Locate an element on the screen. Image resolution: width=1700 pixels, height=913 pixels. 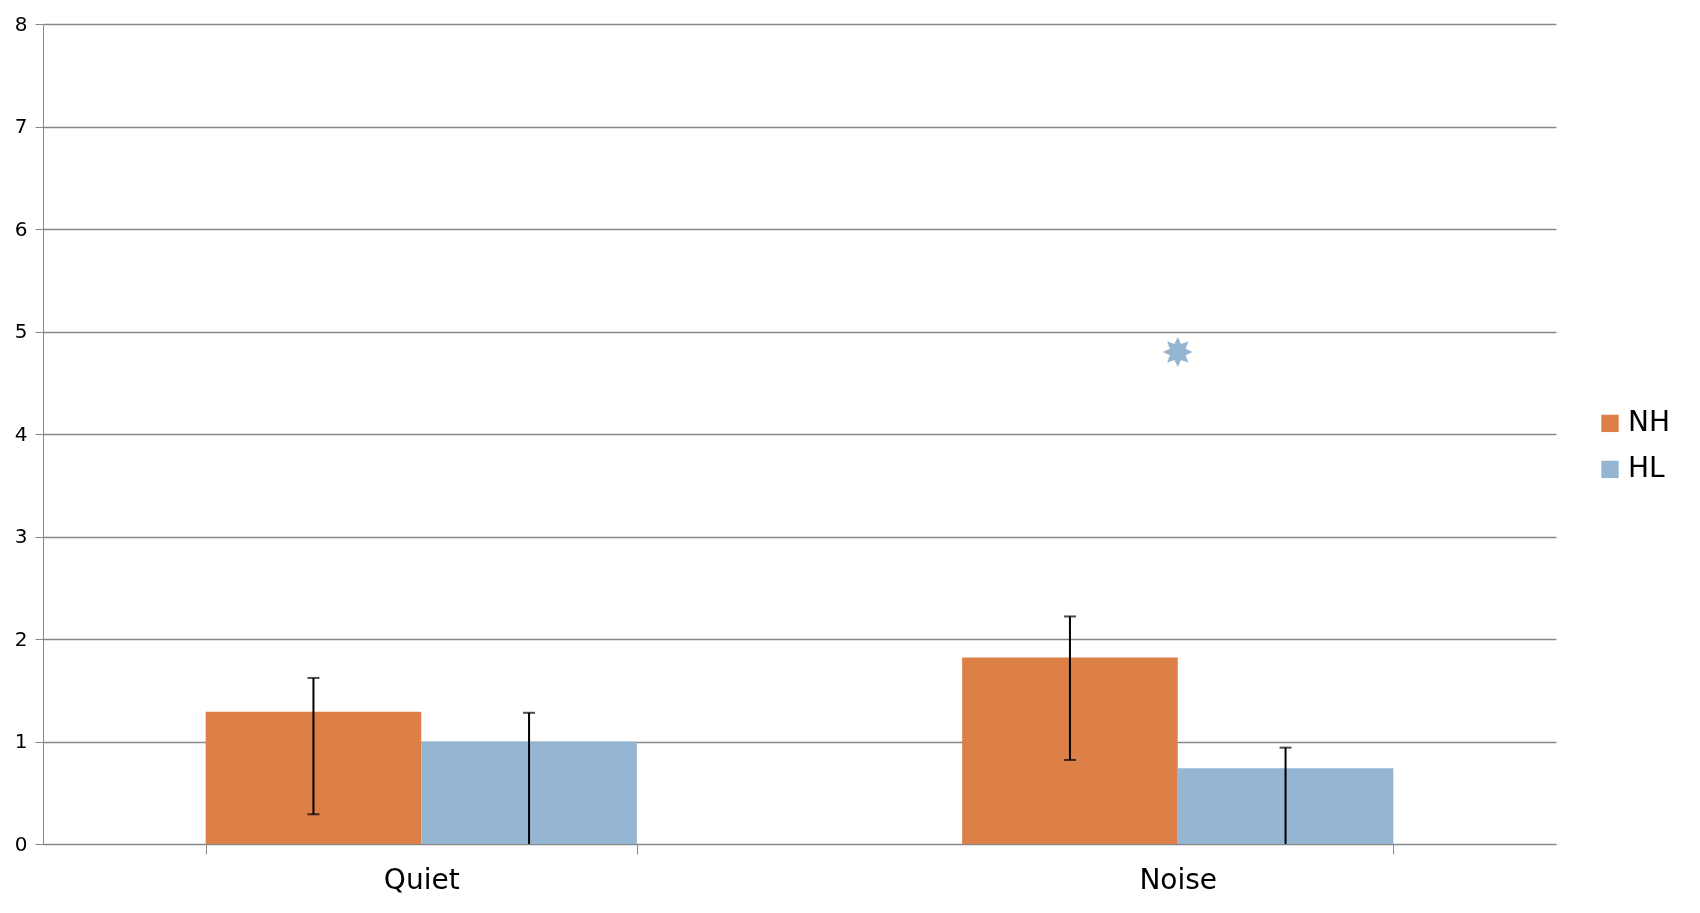
y-tick-label: 8 is located at coordinates (21, 23).